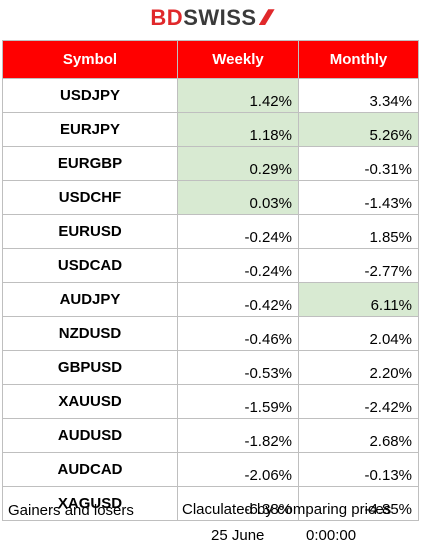  What do you see at coordinates (358, 197) in the screenshot?
I see `cell-monthly: -1.43%` at bounding box center [358, 197].